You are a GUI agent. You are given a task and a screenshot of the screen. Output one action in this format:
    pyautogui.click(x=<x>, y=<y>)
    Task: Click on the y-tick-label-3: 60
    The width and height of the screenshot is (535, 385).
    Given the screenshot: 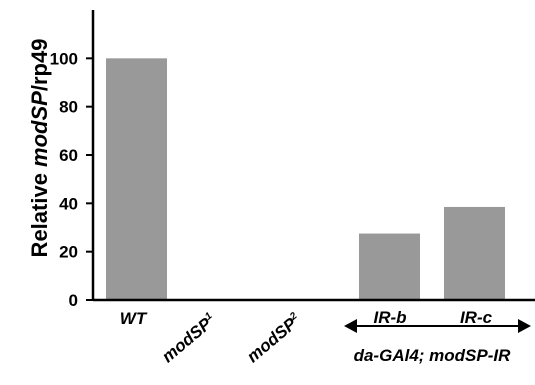 What is the action you would take?
    pyautogui.click(x=68, y=155)
    